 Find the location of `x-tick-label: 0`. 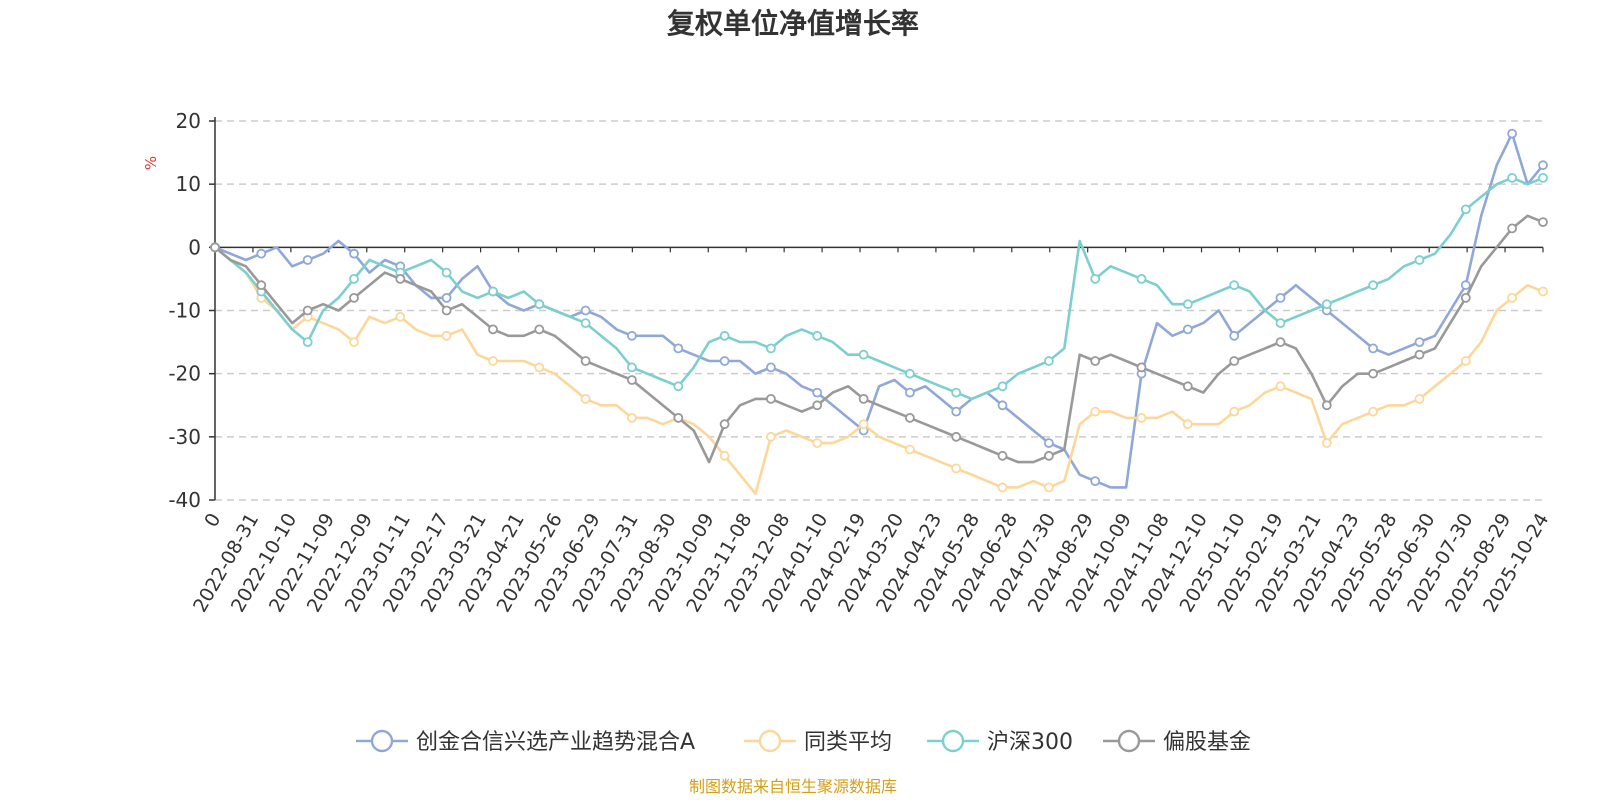

x-tick-label: 0 is located at coordinates (212, 520).